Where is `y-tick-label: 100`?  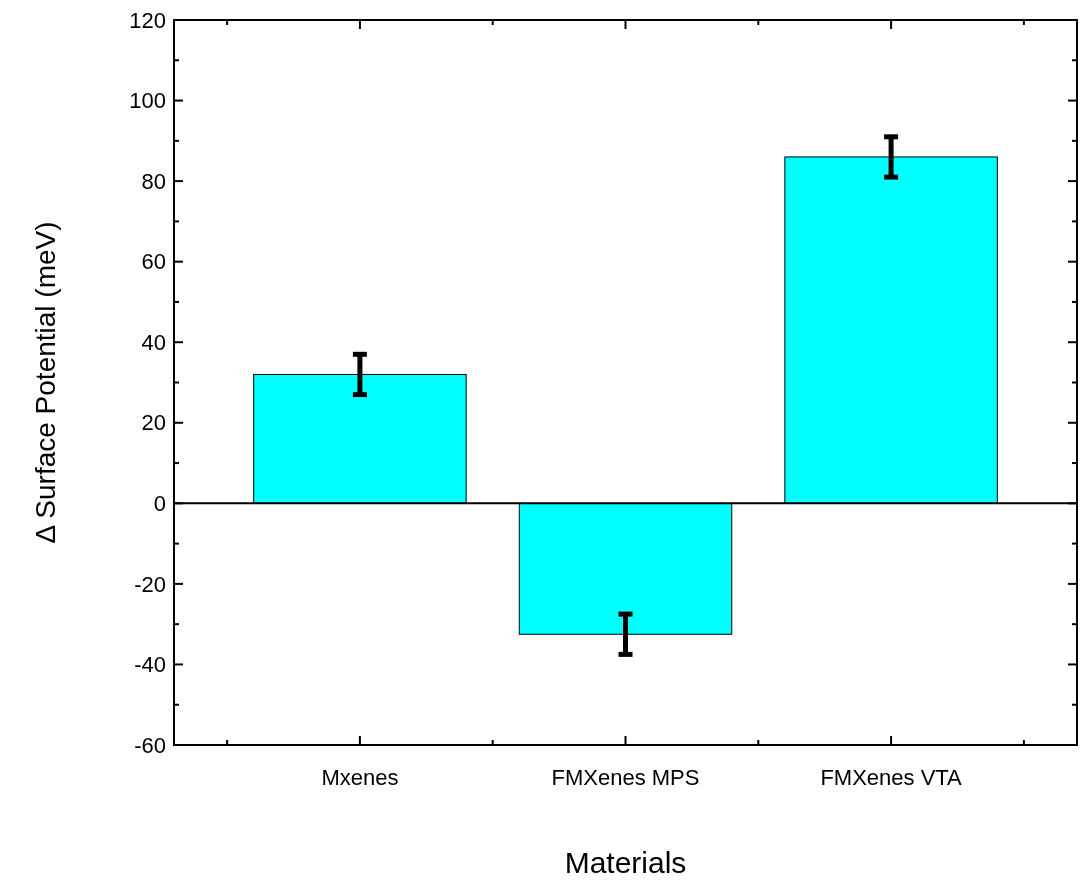 y-tick-label: 100 is located at coordinates (147, 101).